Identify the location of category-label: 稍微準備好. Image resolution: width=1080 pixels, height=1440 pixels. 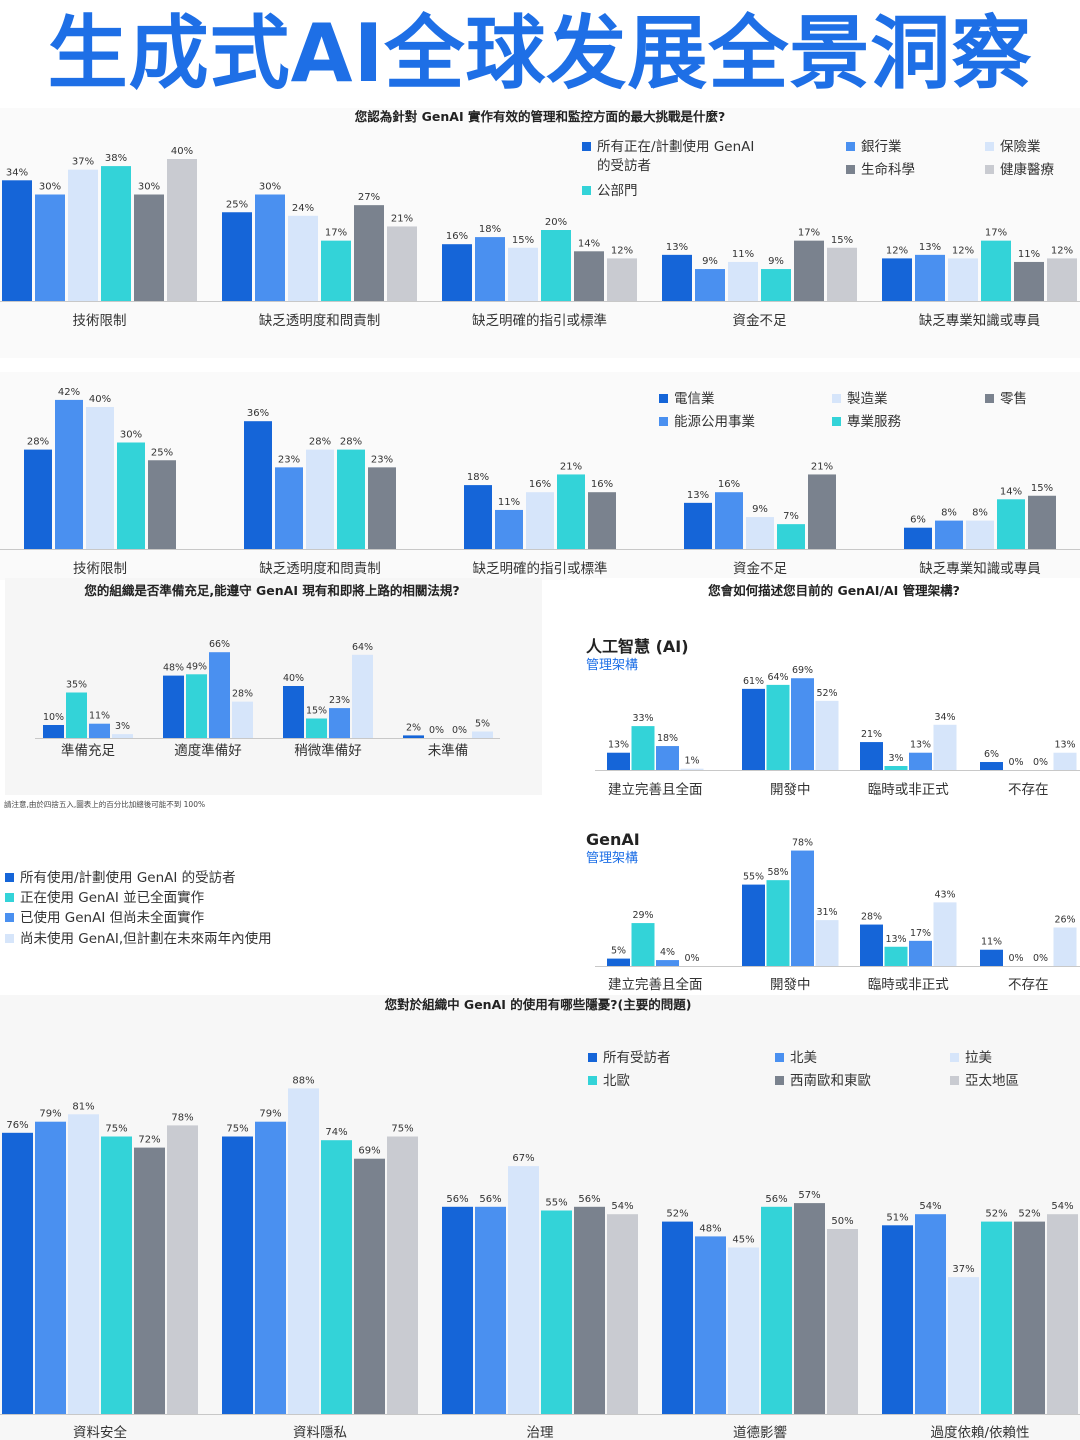
(328, 751).